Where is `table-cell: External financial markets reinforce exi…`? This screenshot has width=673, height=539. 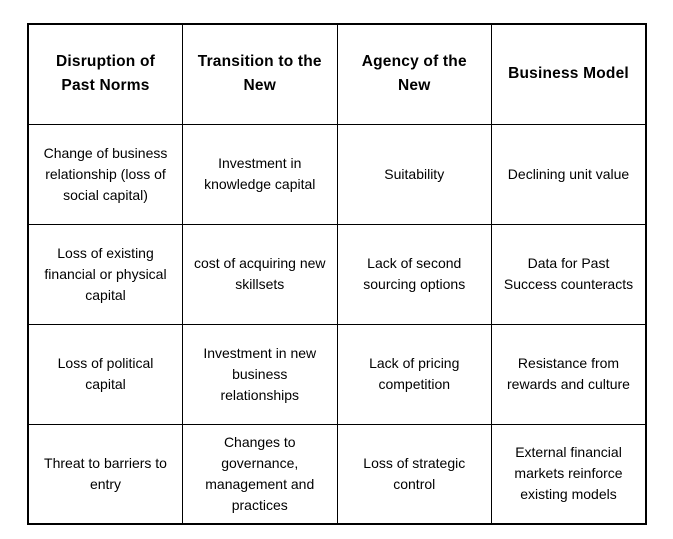 table-cell: External financial markets reinforce exi… is located at coordinates (569, 474).